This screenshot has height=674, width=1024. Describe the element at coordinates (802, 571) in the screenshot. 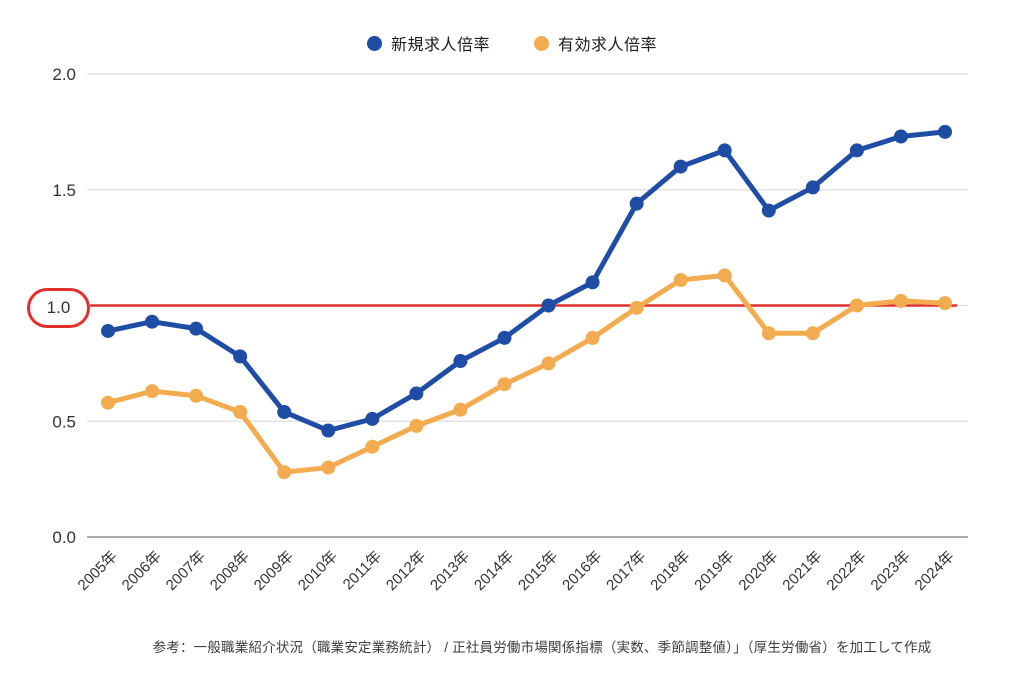

I see `x-tick-label: 2021年` at that location.